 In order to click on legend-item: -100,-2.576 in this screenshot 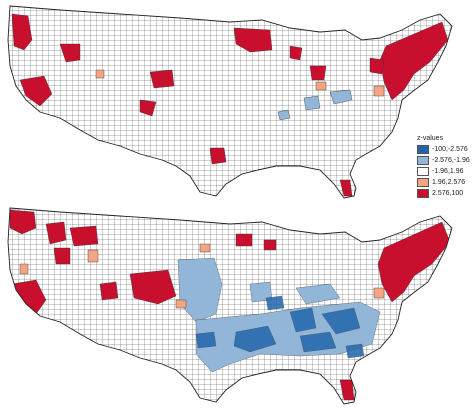, I will do `click(445, 149)`.